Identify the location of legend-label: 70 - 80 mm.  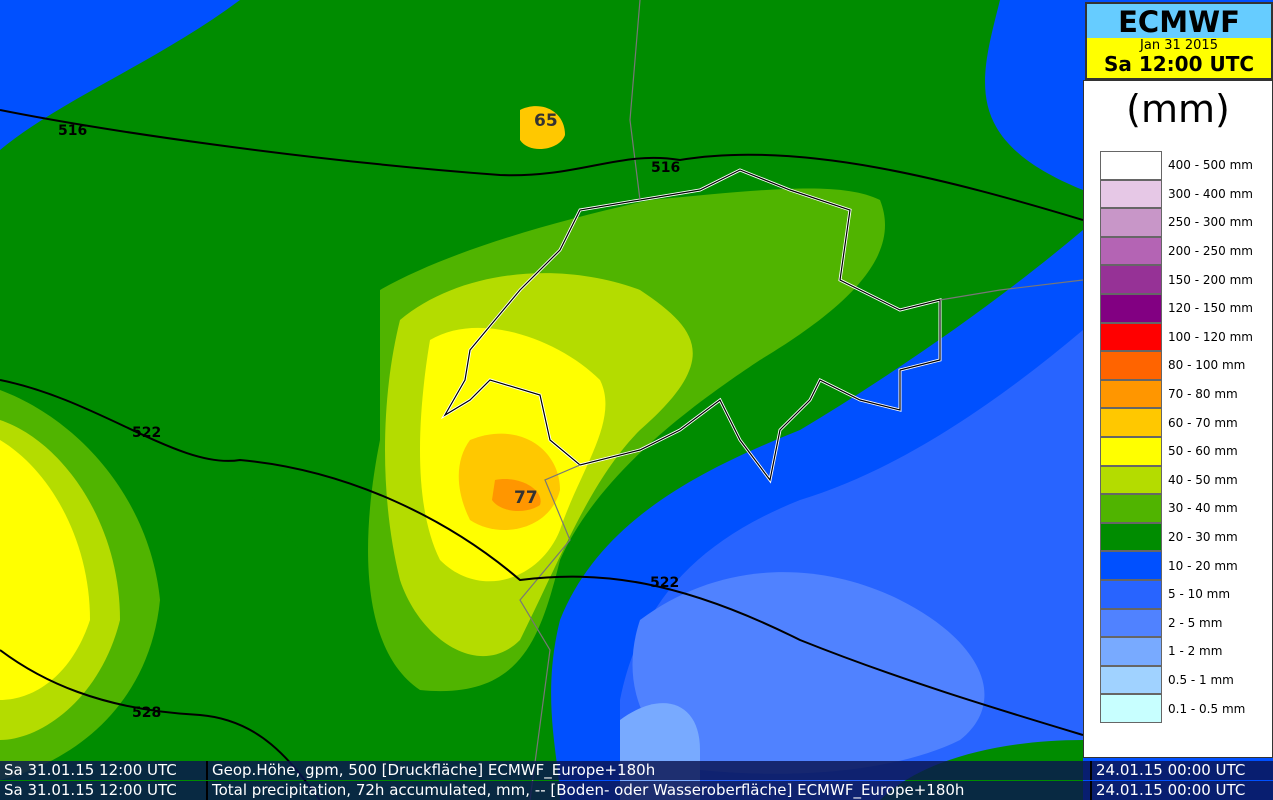
(1203, 394).